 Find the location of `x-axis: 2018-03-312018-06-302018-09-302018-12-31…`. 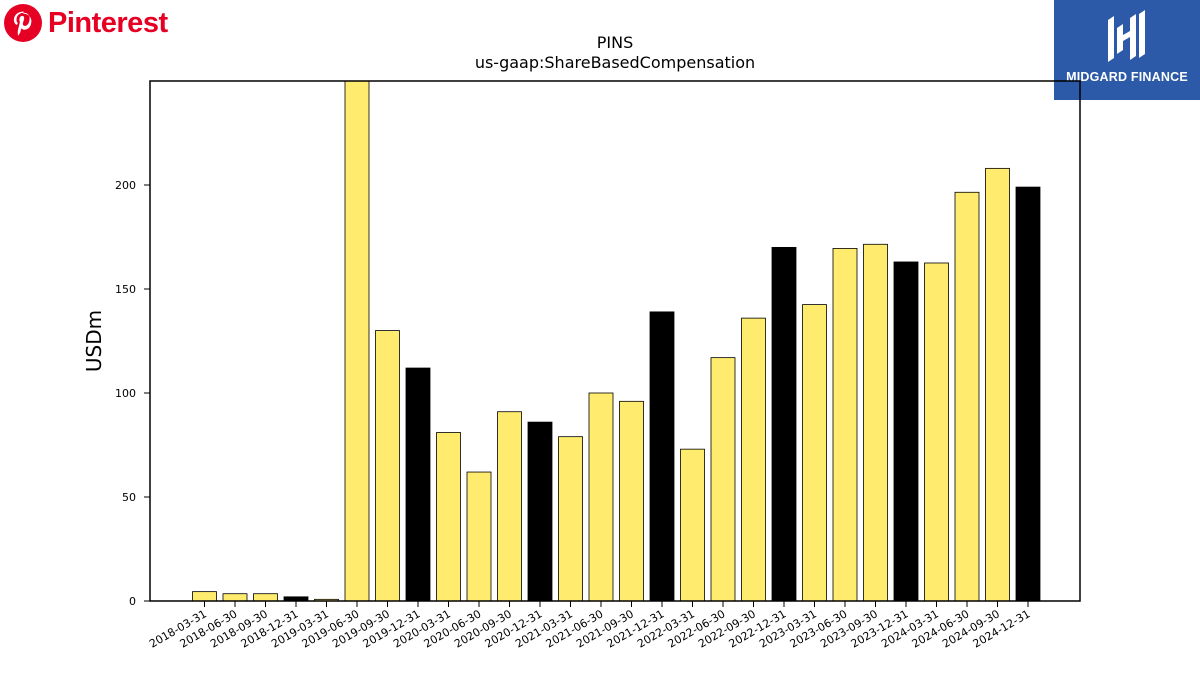

x-axis: 2018-03-312018-06-302018-09-302018-12-31… is located at coordinates (590, 626).